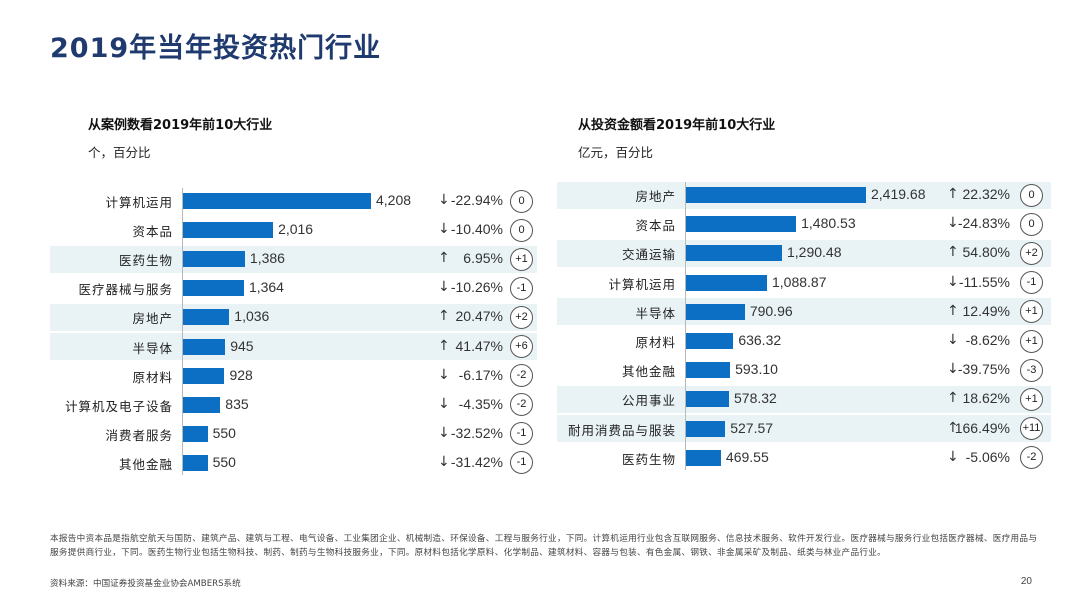 The image size is (1080, 608). I want to click on change-percent: -31.42%, so click(476, 461).